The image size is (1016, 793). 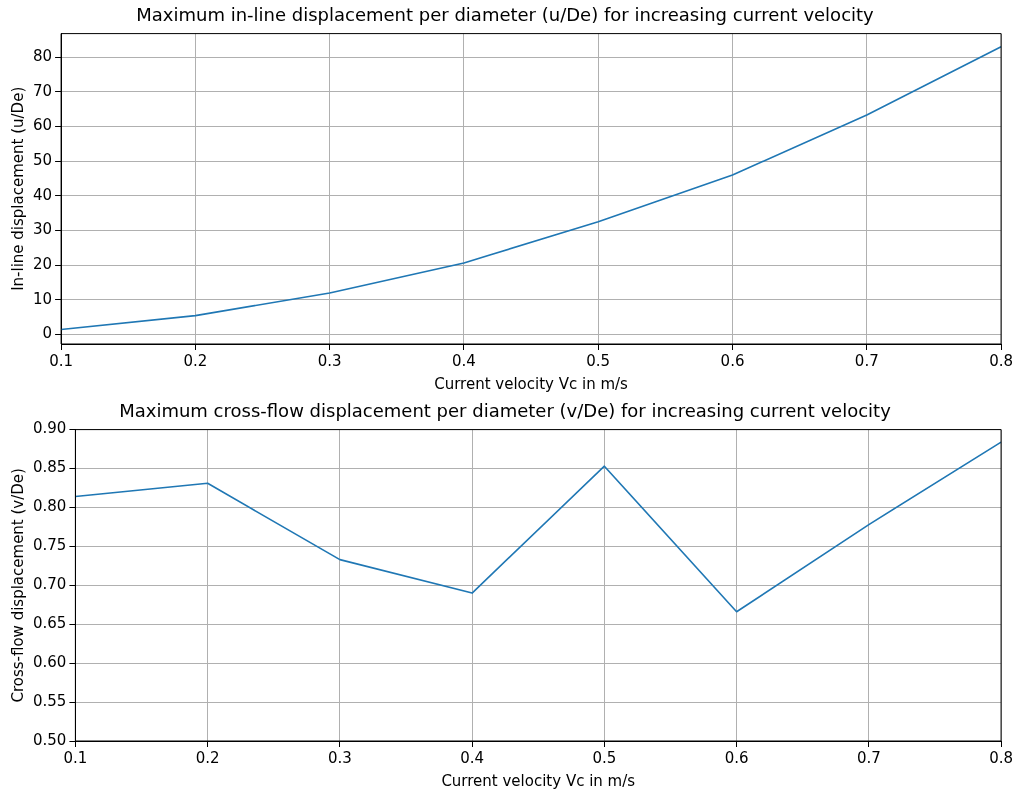 I want to click on y-tick-label: 70, so click(x=42, y=90).